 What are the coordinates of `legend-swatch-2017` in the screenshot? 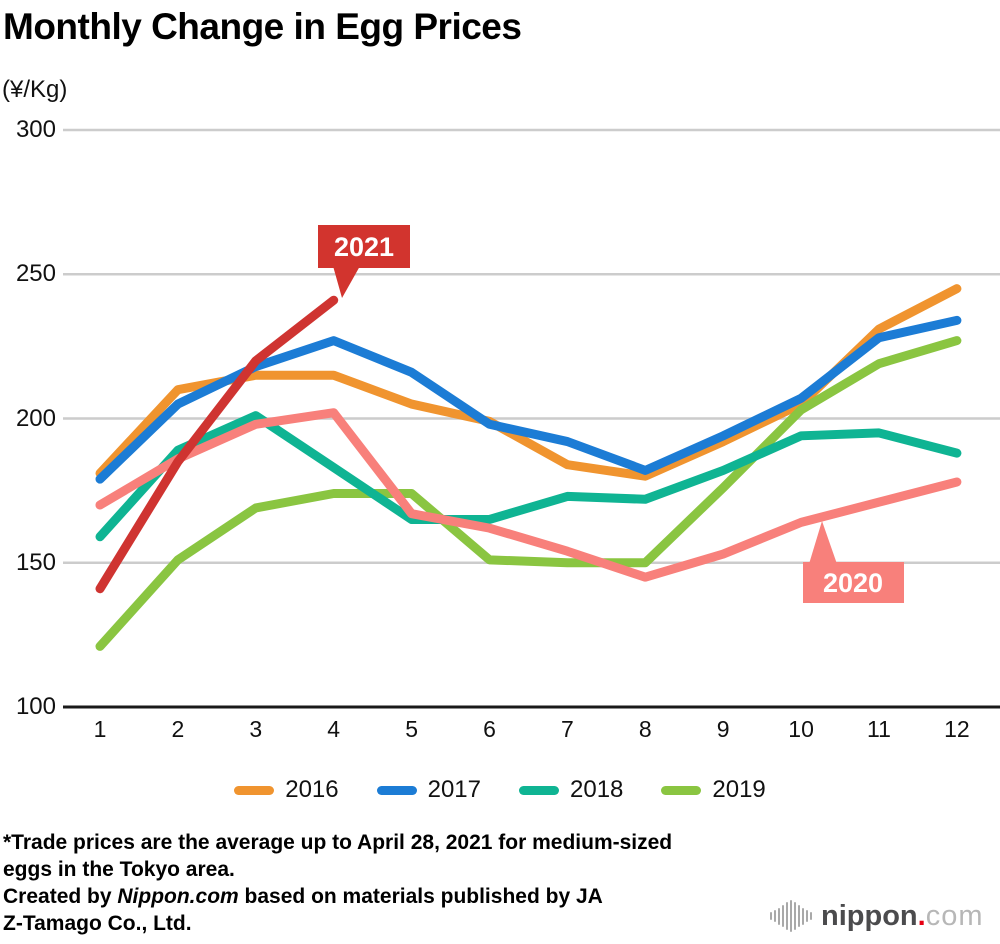 It's located at (396, 790).